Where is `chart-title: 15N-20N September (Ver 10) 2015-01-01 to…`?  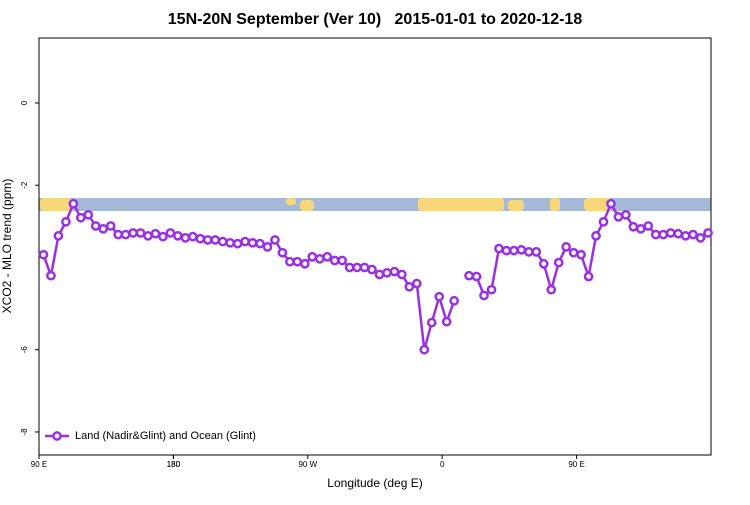 chart-title: 15N-20N September (Ver 10) 2015-01-01 to… is located at coordinates (375, 19).